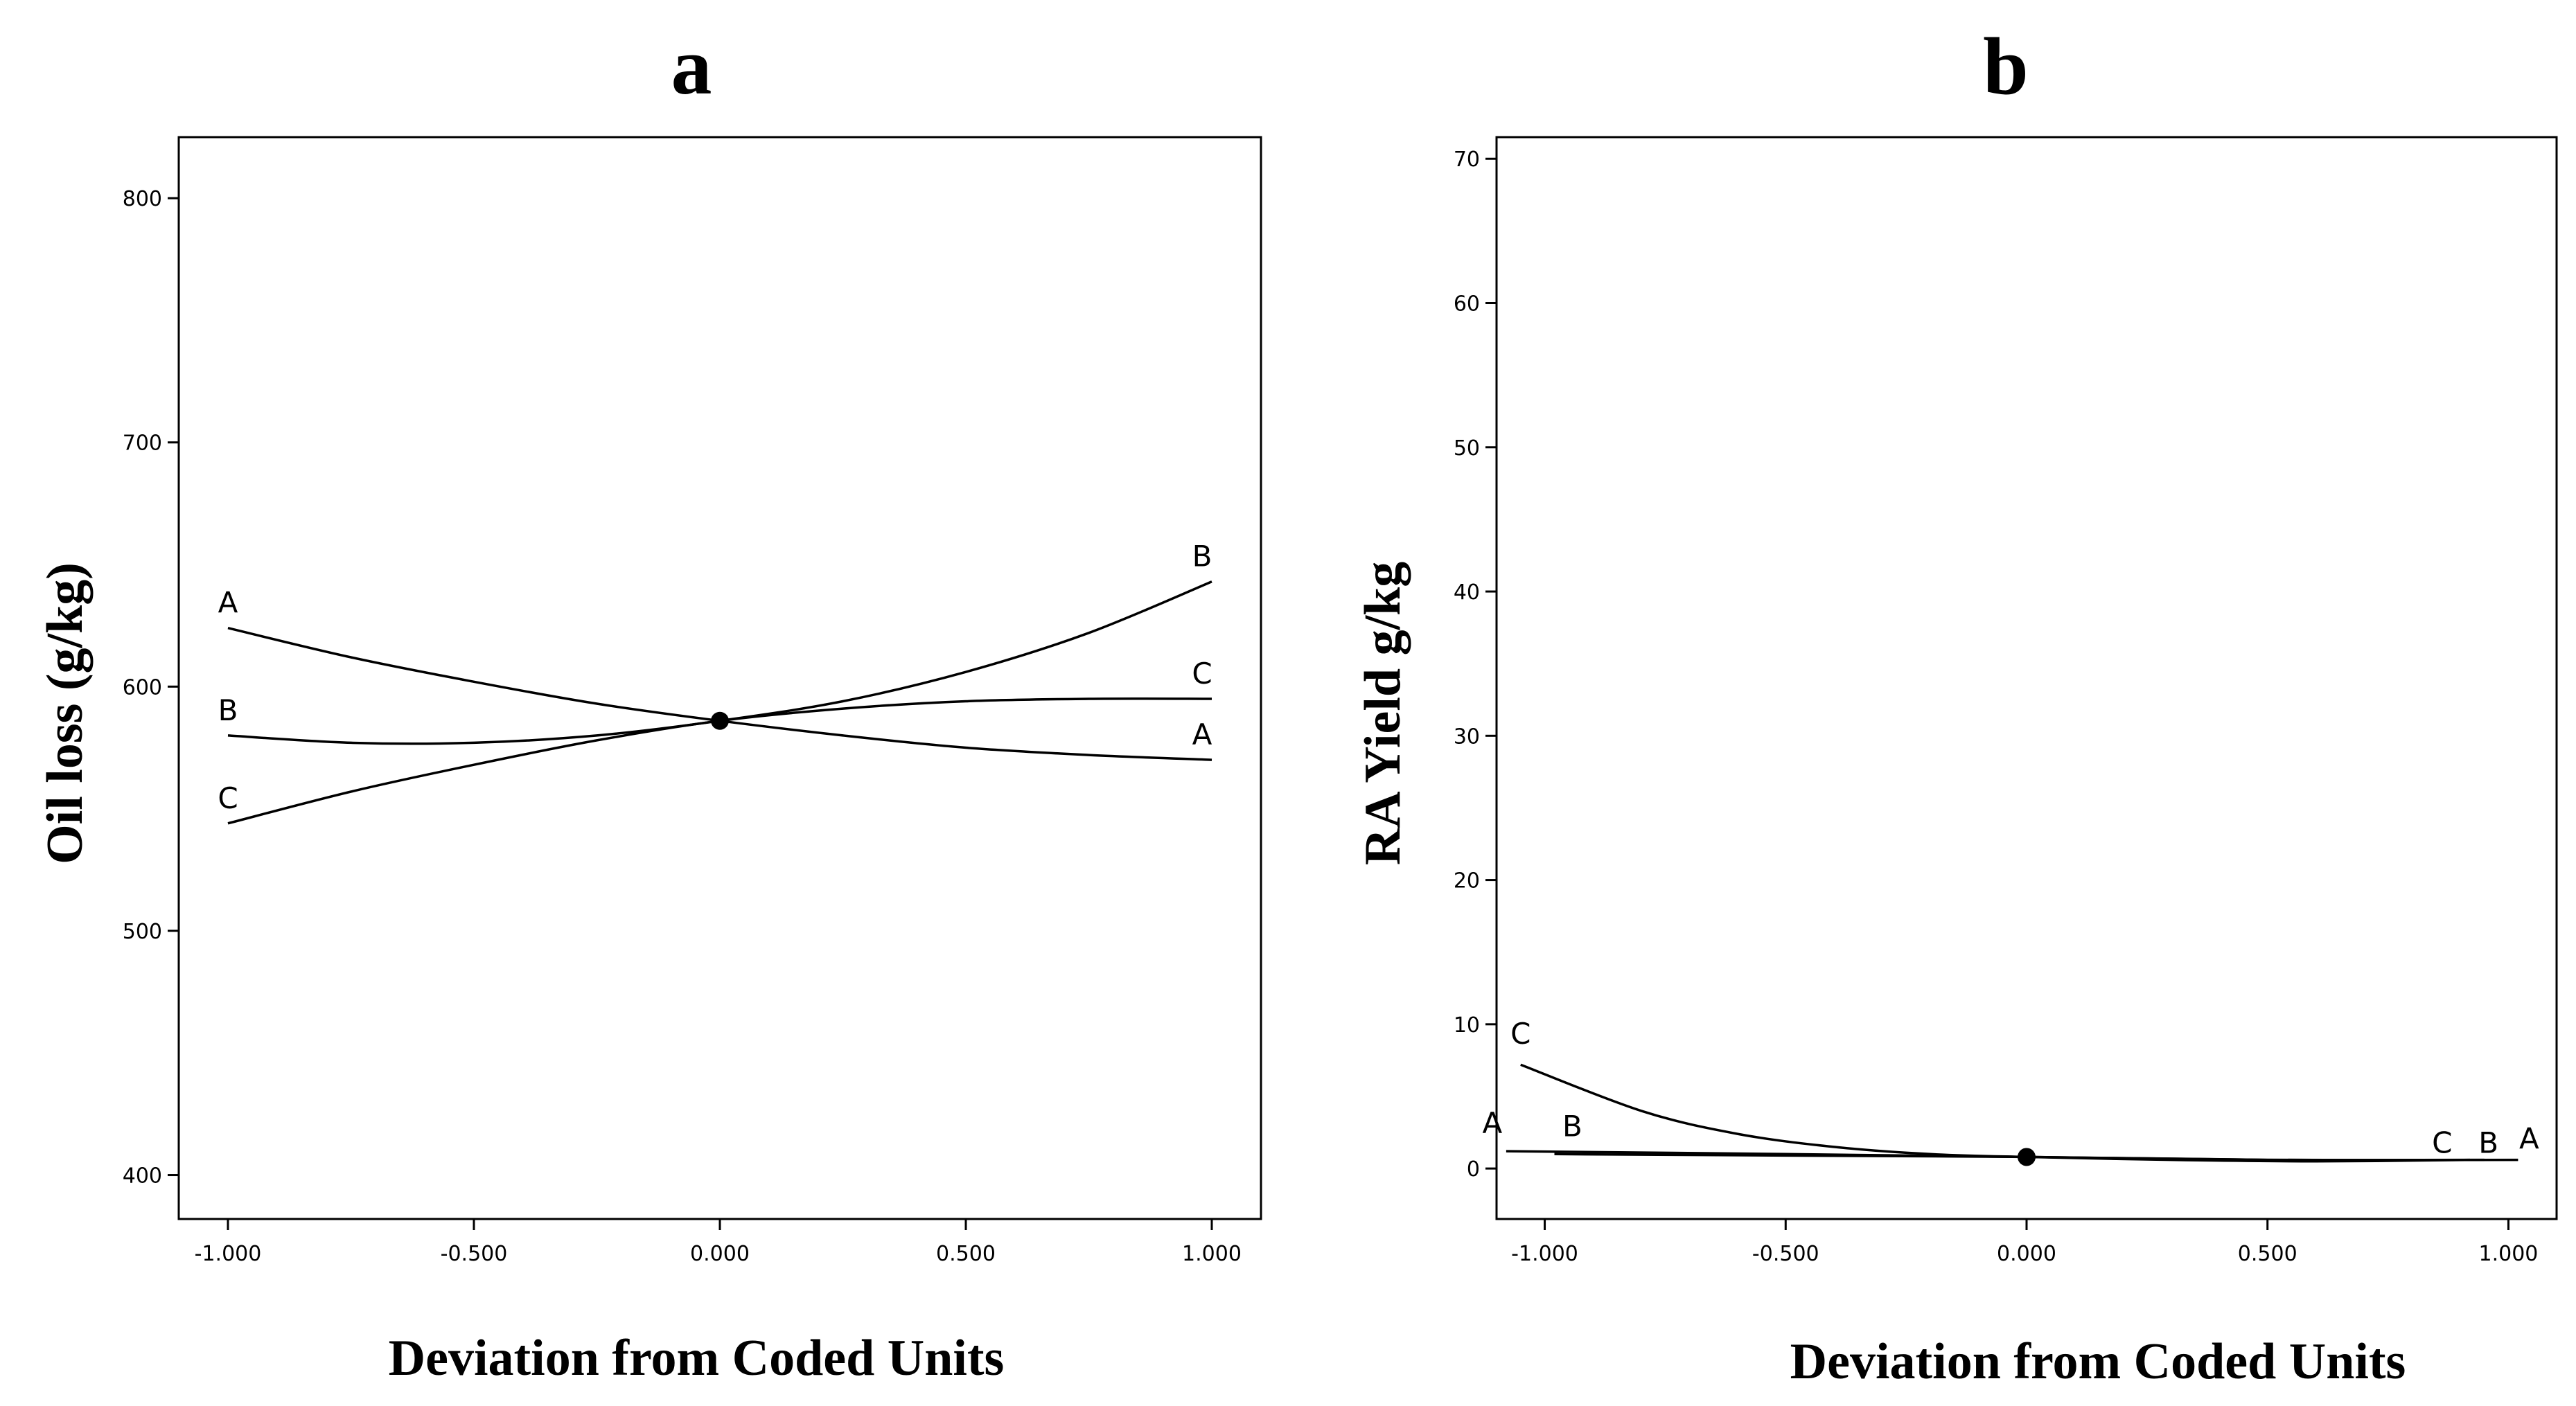 This screenshot has width=2576, height=1406. What do you see at coordinates (1467, 1026) in the screenshot?
I see `y-tick-label: 10` at bounding box center [1467, 1026].